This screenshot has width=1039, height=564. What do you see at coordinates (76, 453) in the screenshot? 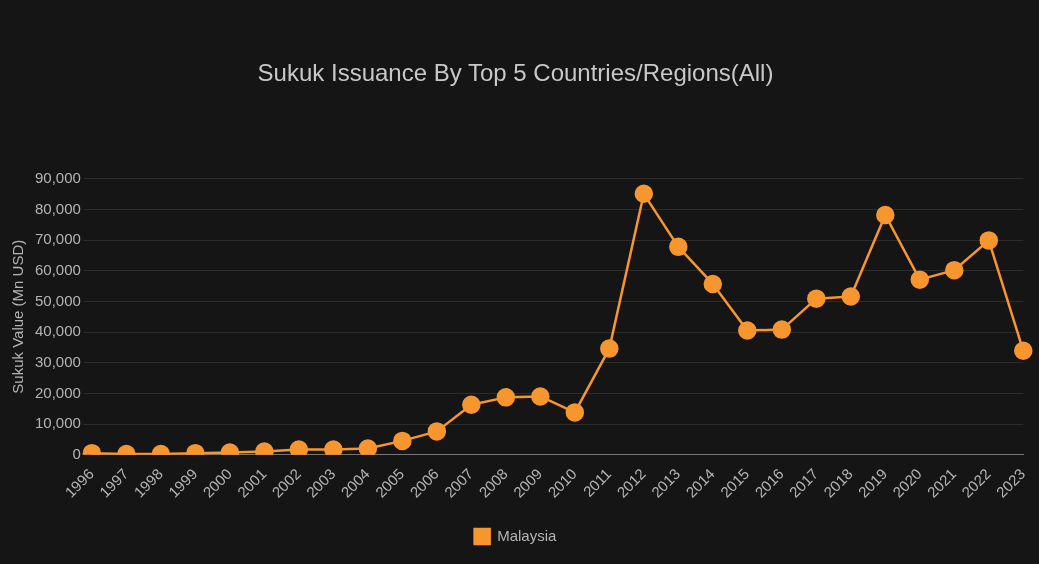
I see `y-tick-label: 0` at bounding box center [76, 453].